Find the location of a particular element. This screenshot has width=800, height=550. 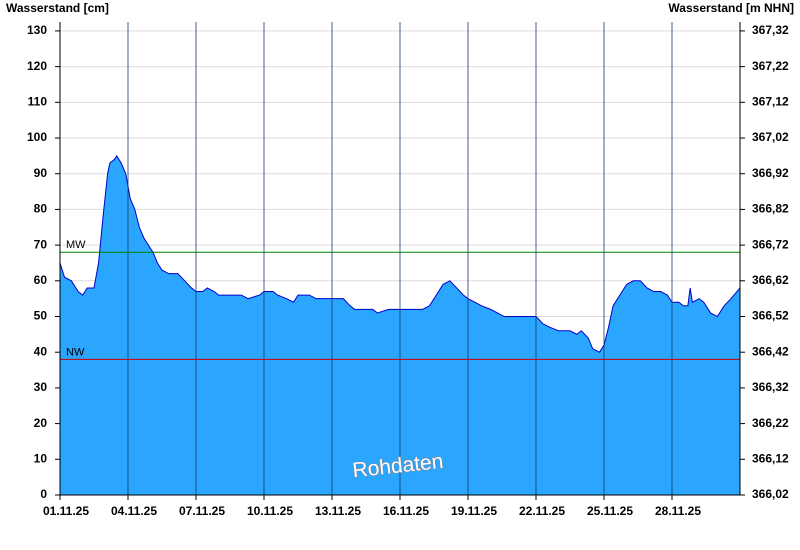

y2-tick-label: 366,02 is located at coordinates (770, 494).